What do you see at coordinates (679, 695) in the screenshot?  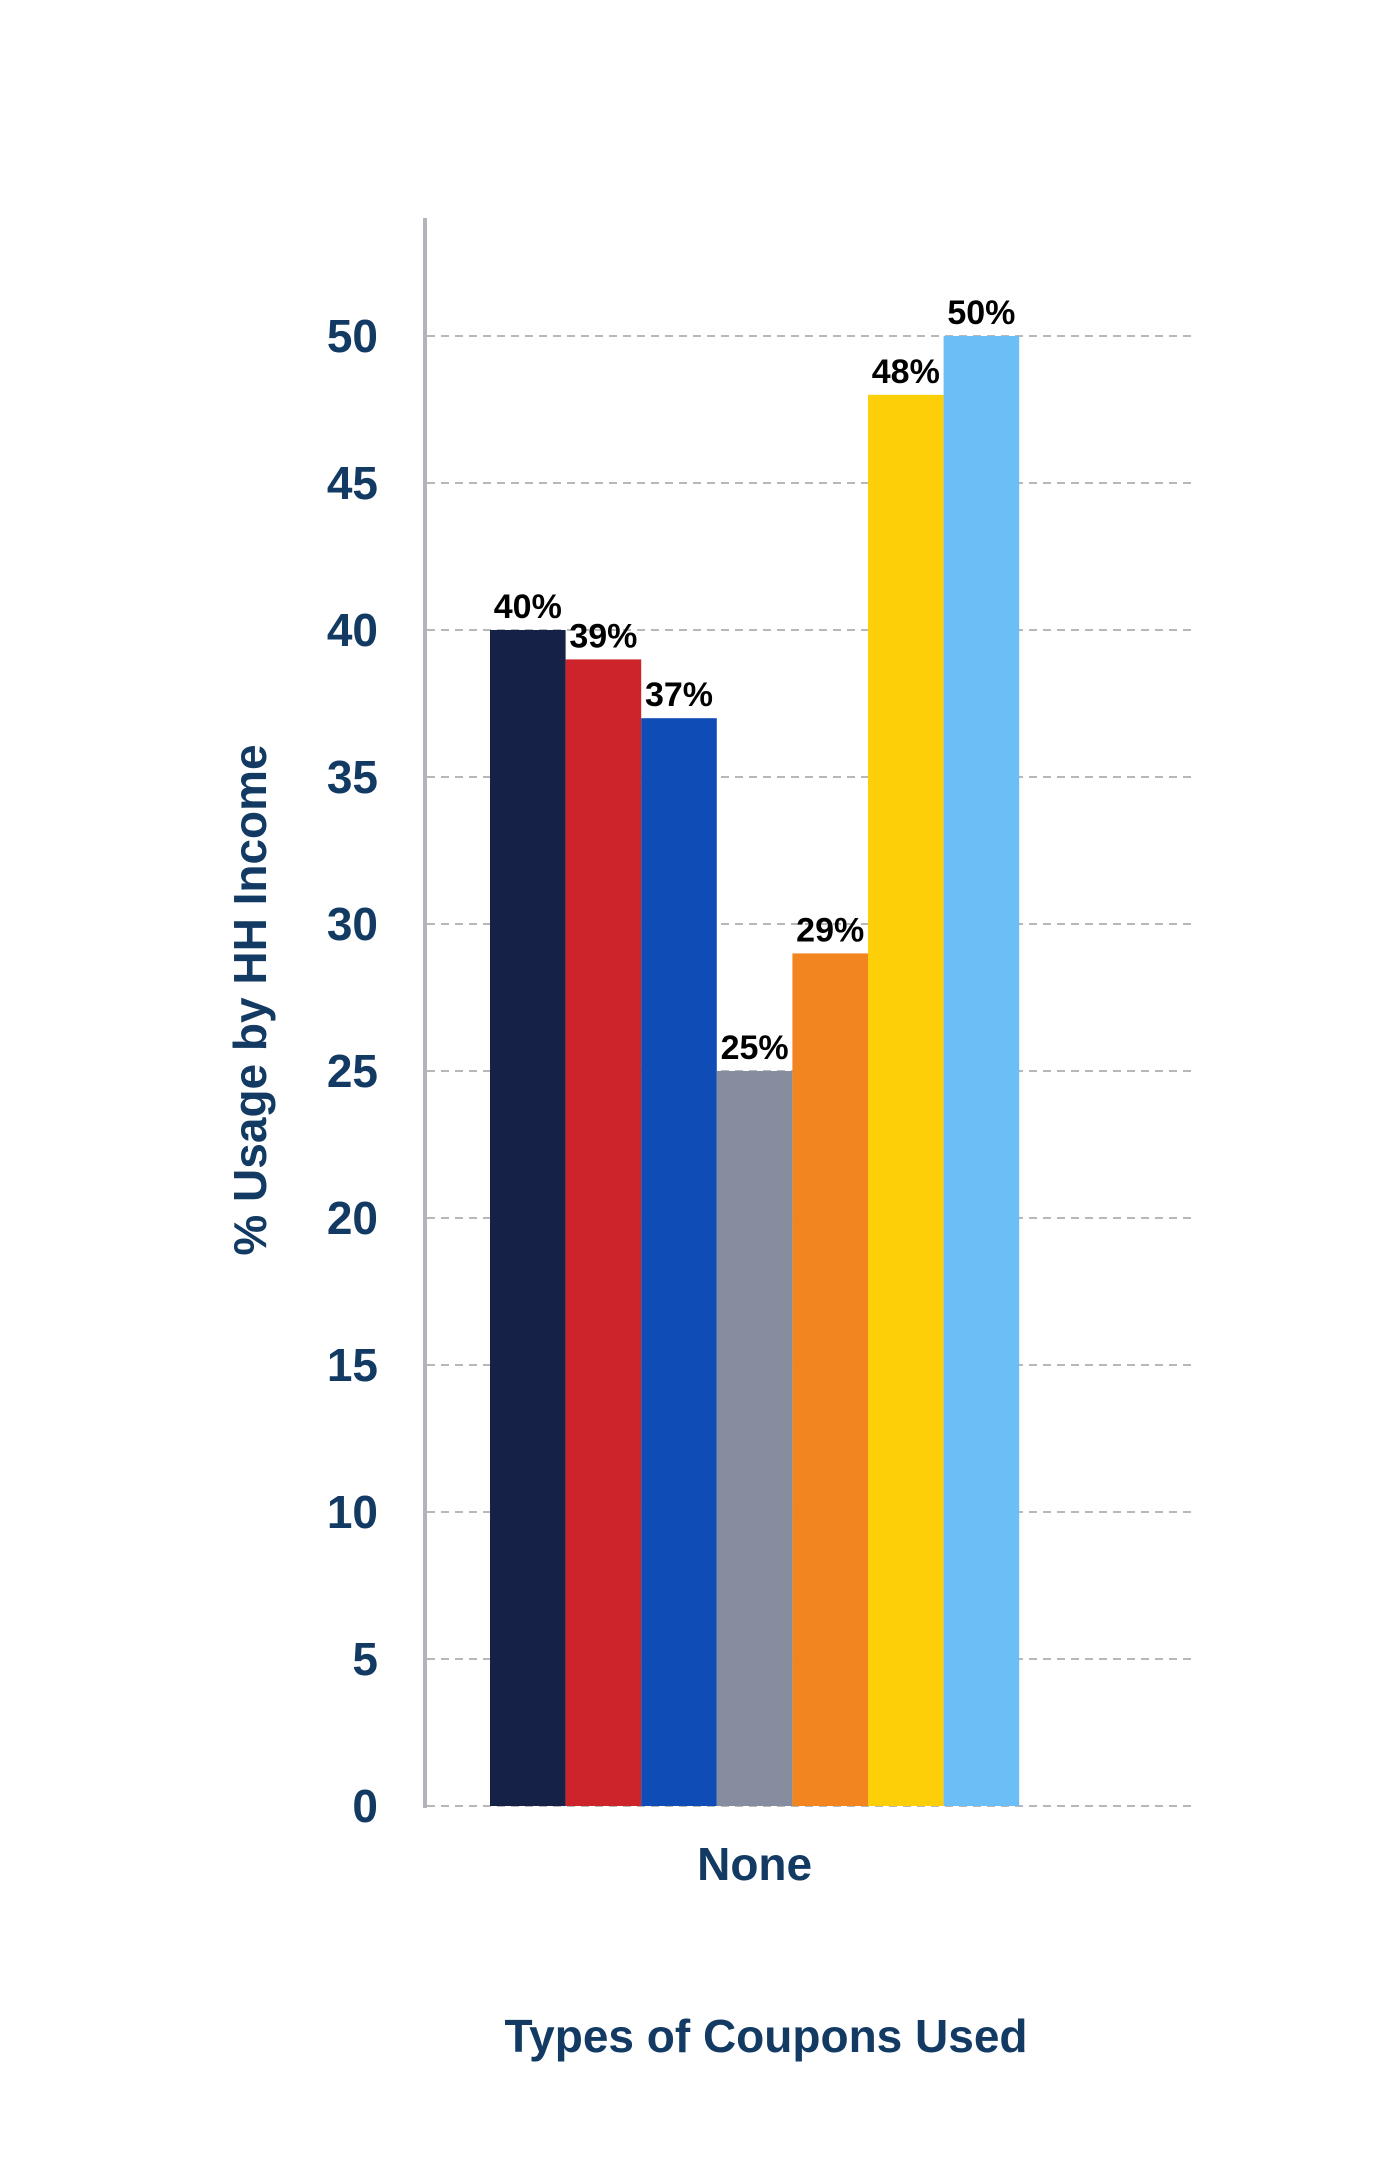 I see `data-label: 37%` at bounding box center [679, 695].